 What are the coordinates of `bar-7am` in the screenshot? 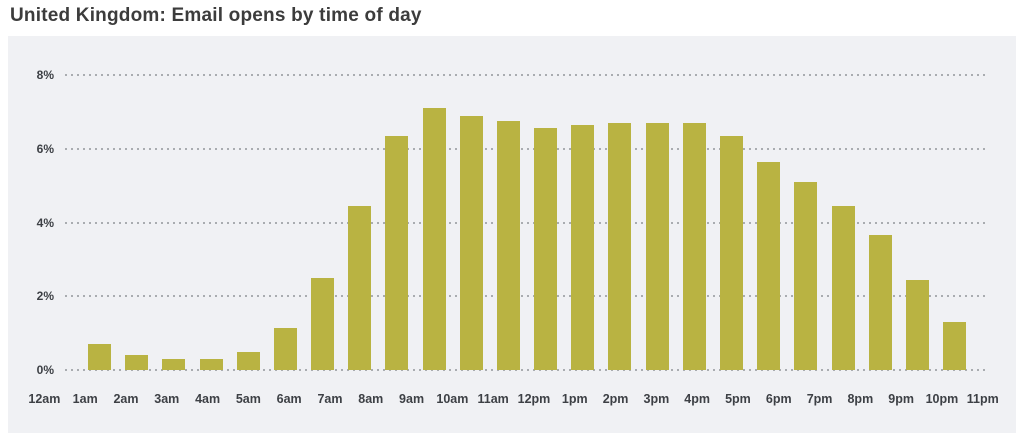 It's located at (360, 287).